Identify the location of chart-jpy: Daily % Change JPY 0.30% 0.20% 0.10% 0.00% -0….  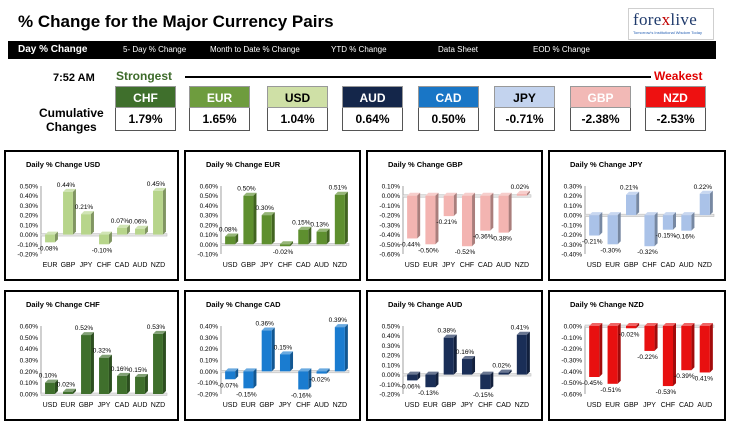
(638, 214).